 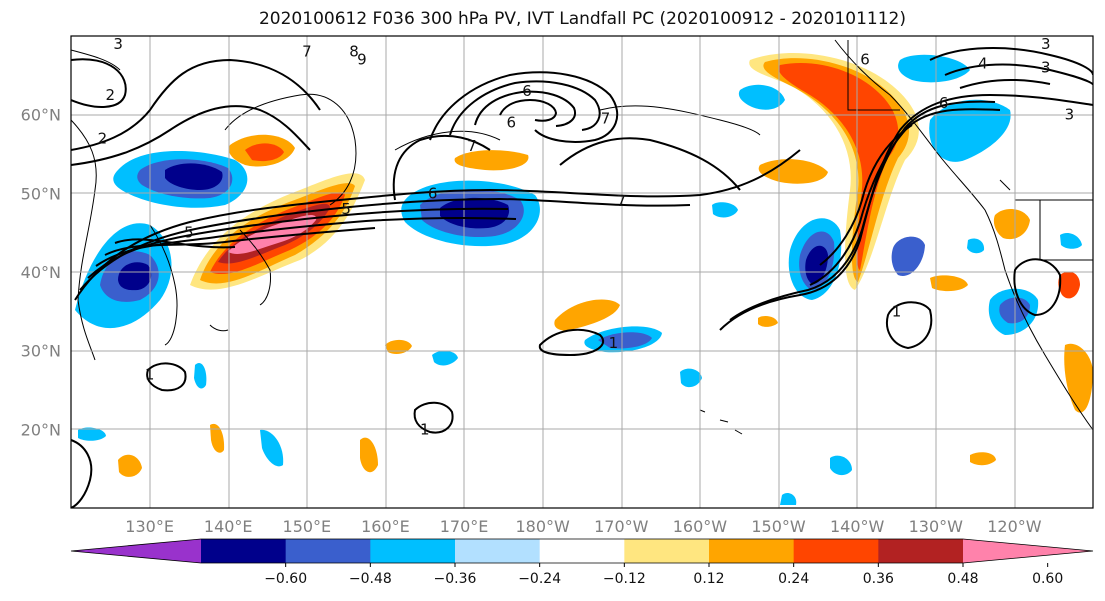 What do you see at coordinates (1028, 551) in the screenshot?
I see `colorbar-extend-max` at bounding box center [1028, 551].